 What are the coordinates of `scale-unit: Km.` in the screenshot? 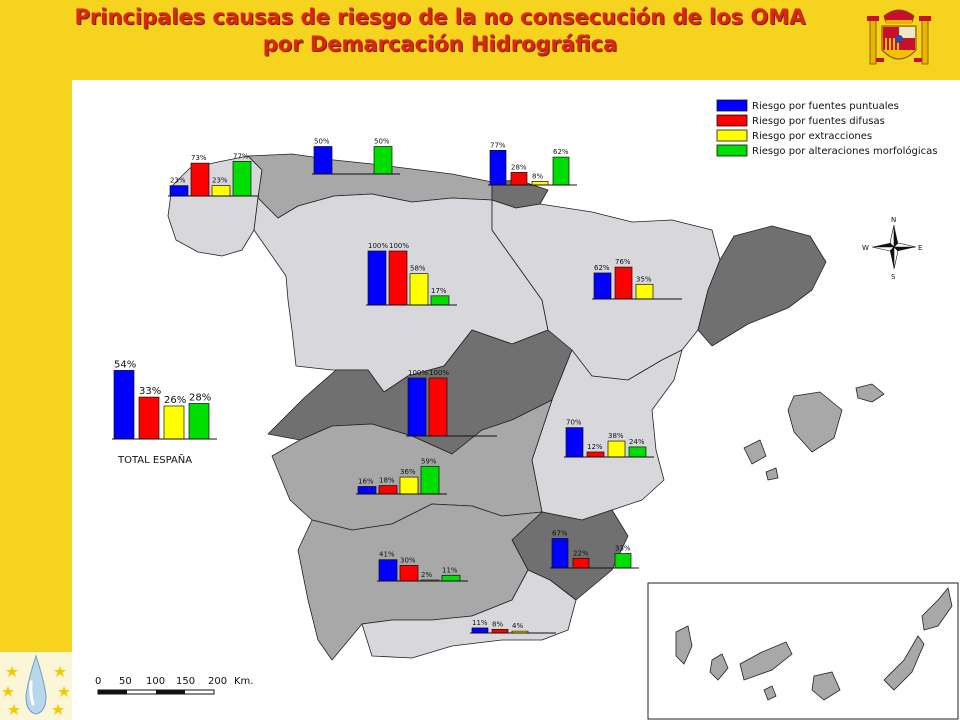 It's located at (243, 681).